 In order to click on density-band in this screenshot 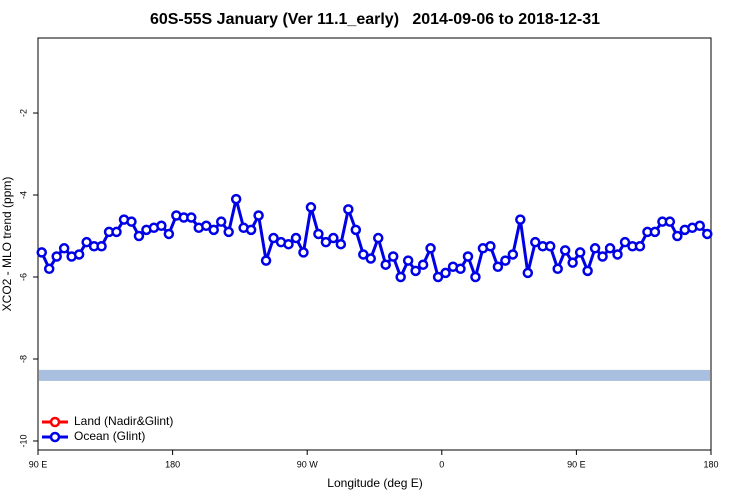, I will do `click(374, 375)`.